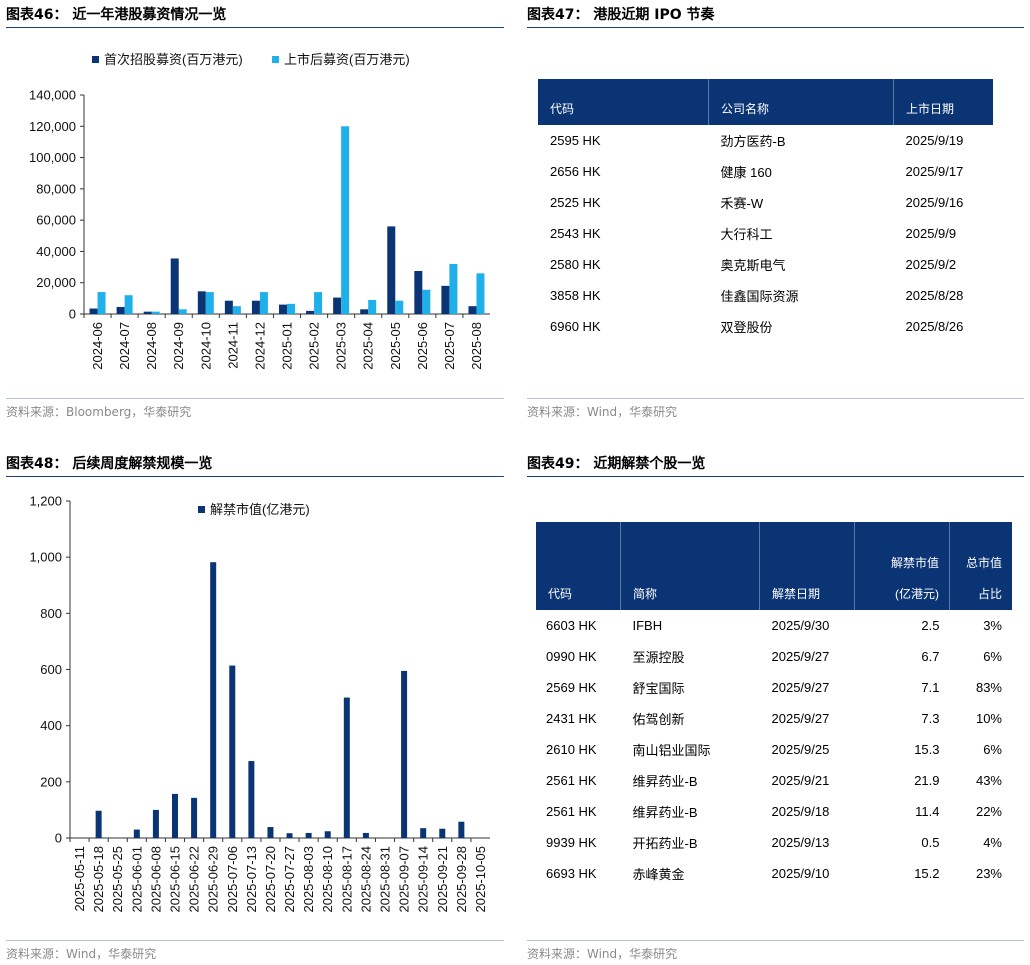 The image size is (1030, 965). Describe the element at coordinates (988, 780) in the screenshot. I see `fig49-cell: 43%` at that location.